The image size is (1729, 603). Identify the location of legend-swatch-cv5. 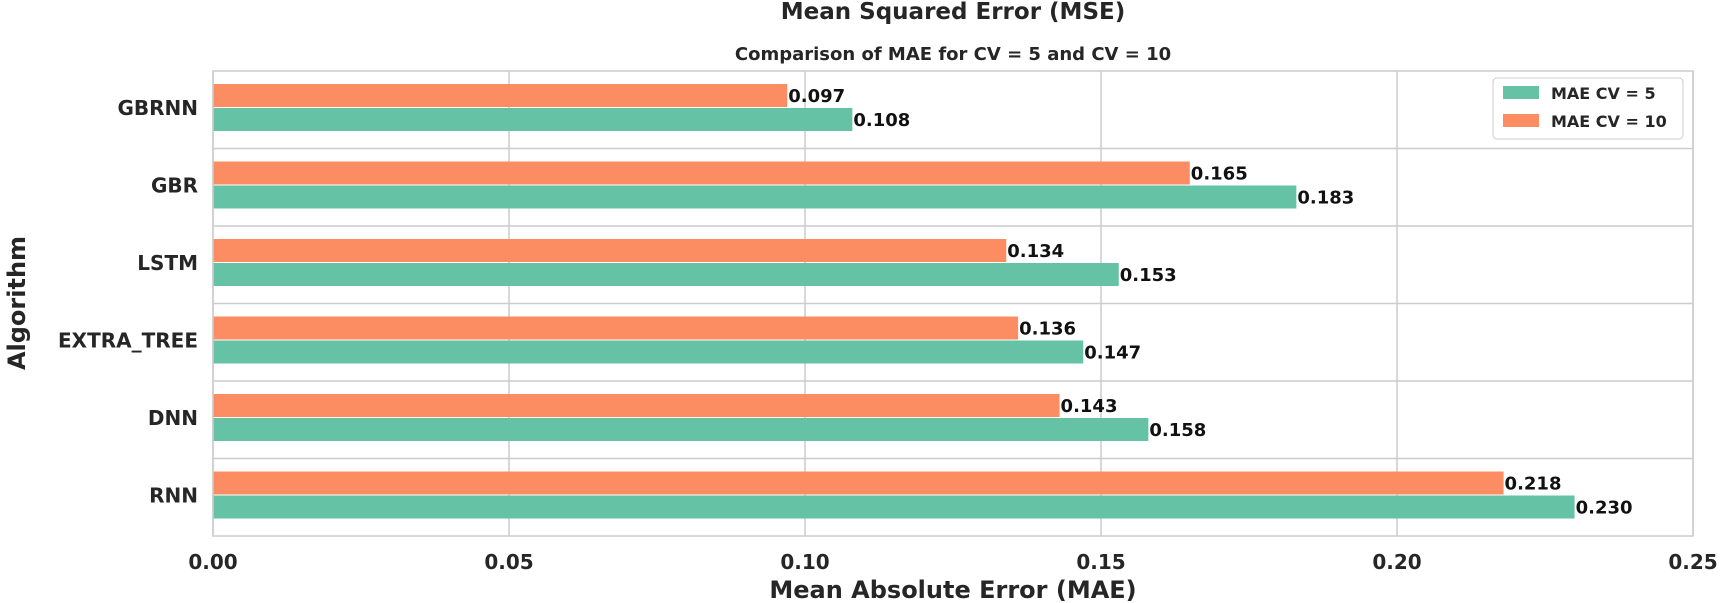
(1521, 92).